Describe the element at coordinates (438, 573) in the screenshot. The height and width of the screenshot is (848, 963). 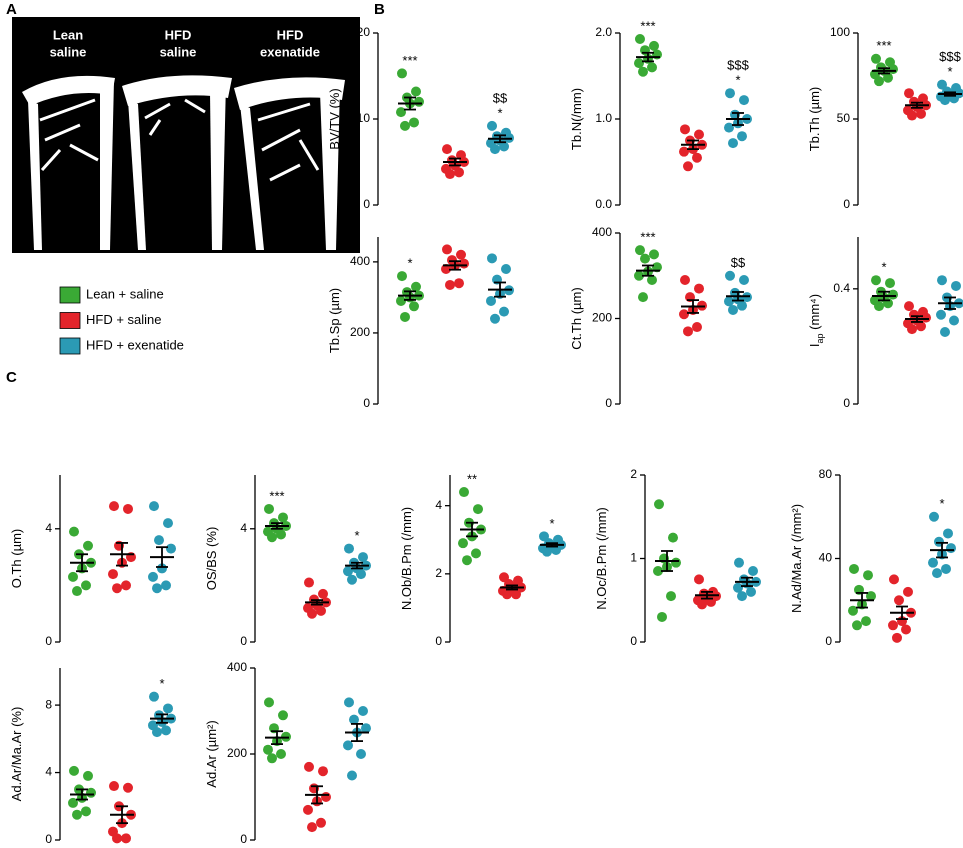
I see `y-tick-label: 2` at that location.